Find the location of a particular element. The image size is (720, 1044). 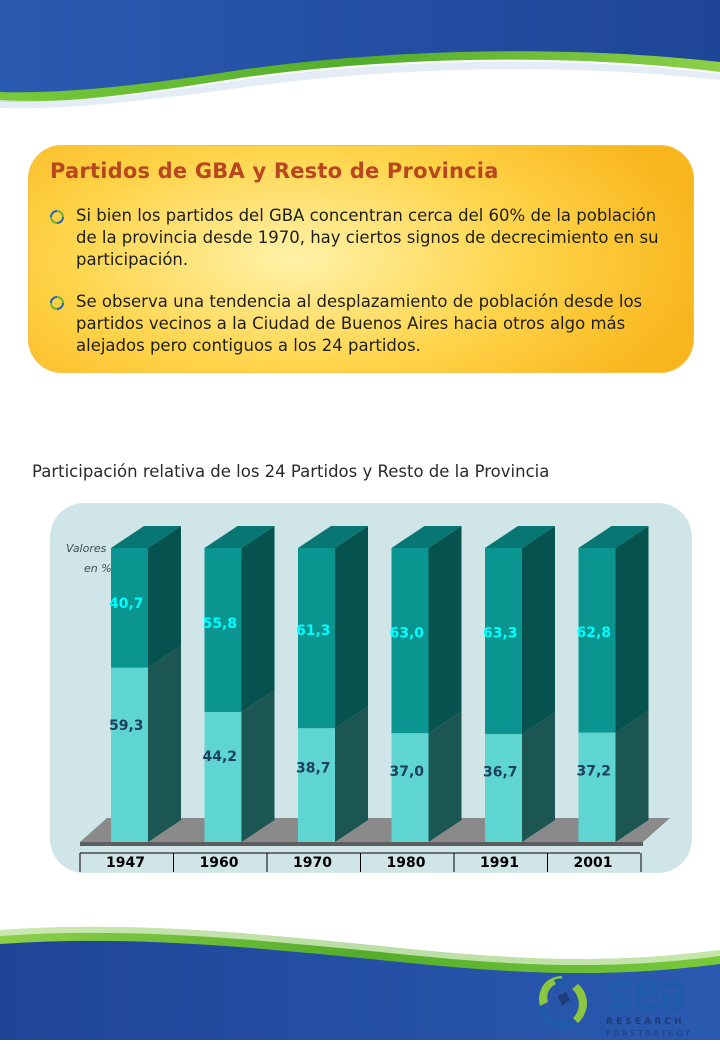

bottom-wave-decoration is located at coordinates (360, 983).